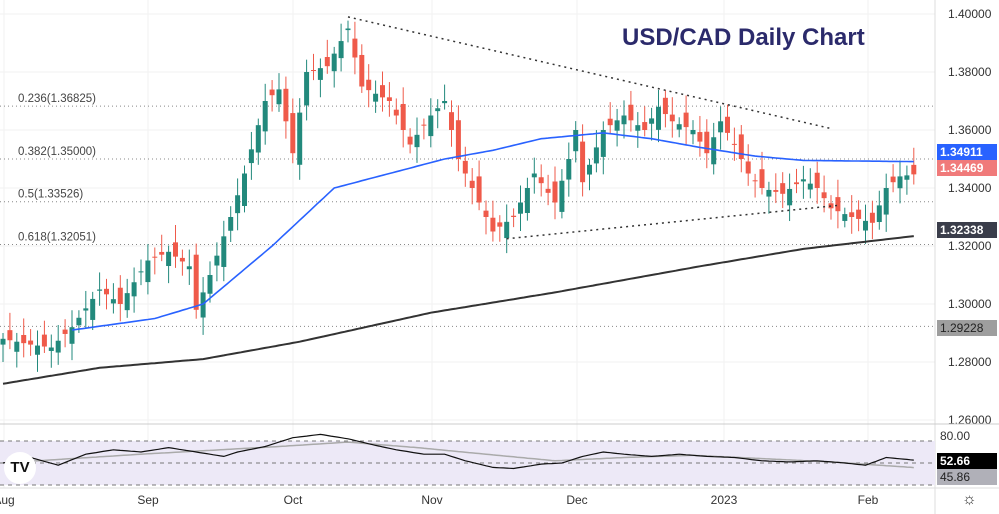 The width and height of the screenshot is (999, 514). Describe the element at coordinates (576, 500) in the screenshot. I see `time-tick-label: Dec` at that location.